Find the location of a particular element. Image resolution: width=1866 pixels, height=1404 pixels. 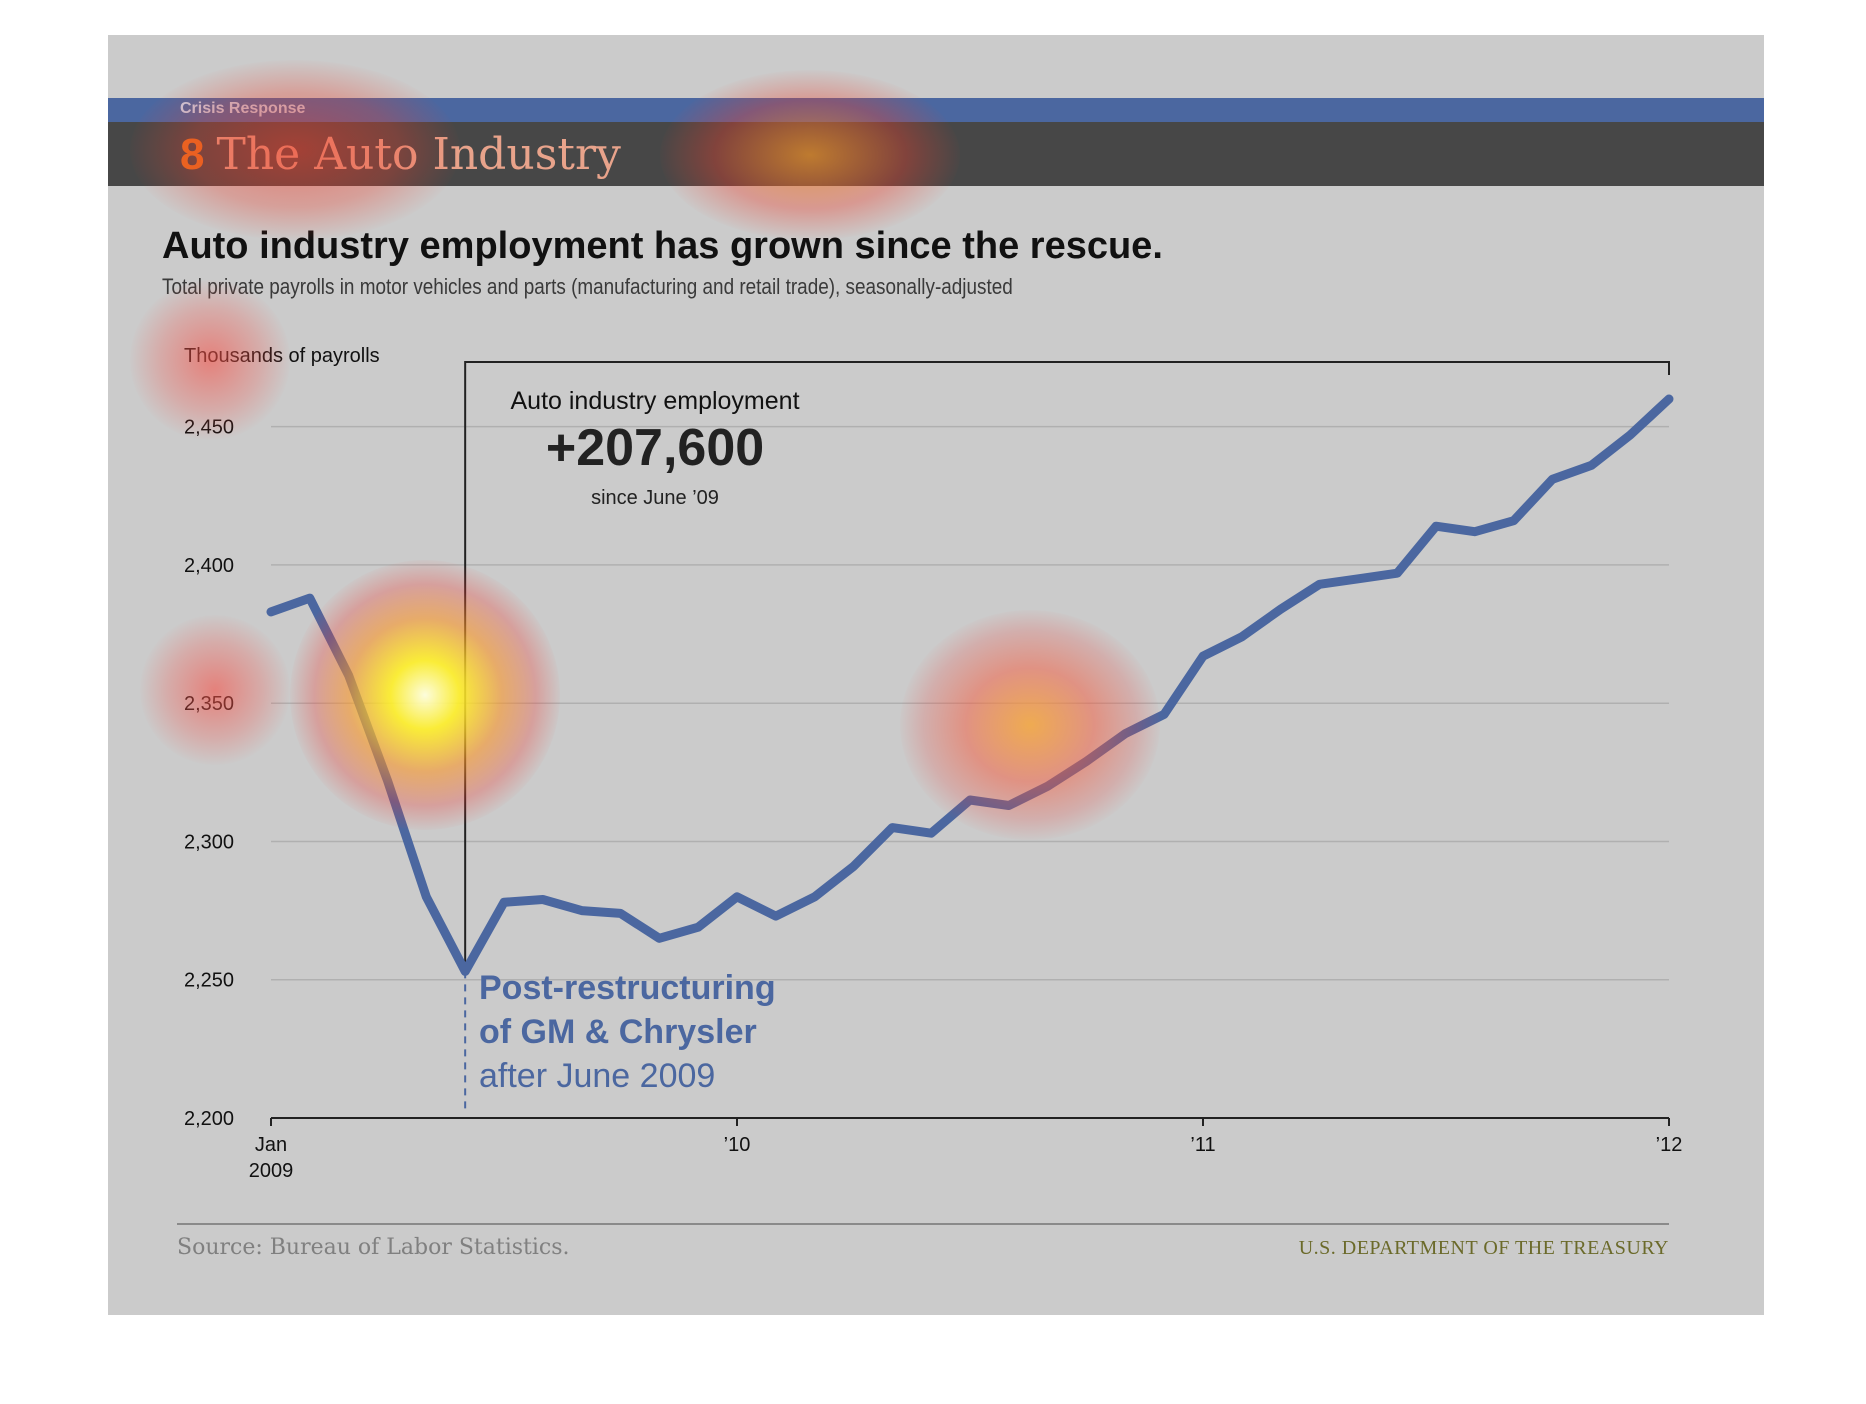

source-note: Source: Bureau of Labor Statistics. is located at coordinates (373, 1247).